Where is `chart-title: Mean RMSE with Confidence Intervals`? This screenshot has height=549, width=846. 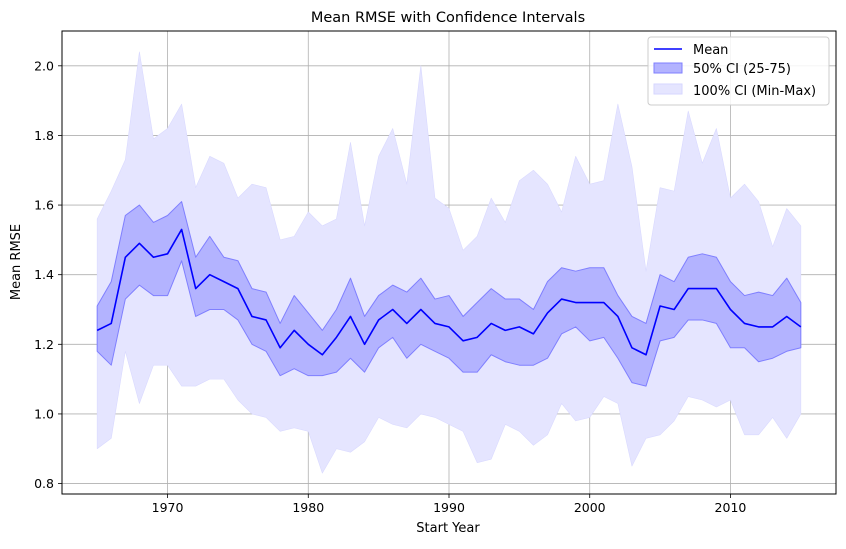 chart-title: Mean RMSE with Confidence Intervals is located at coordinates (448, 18).